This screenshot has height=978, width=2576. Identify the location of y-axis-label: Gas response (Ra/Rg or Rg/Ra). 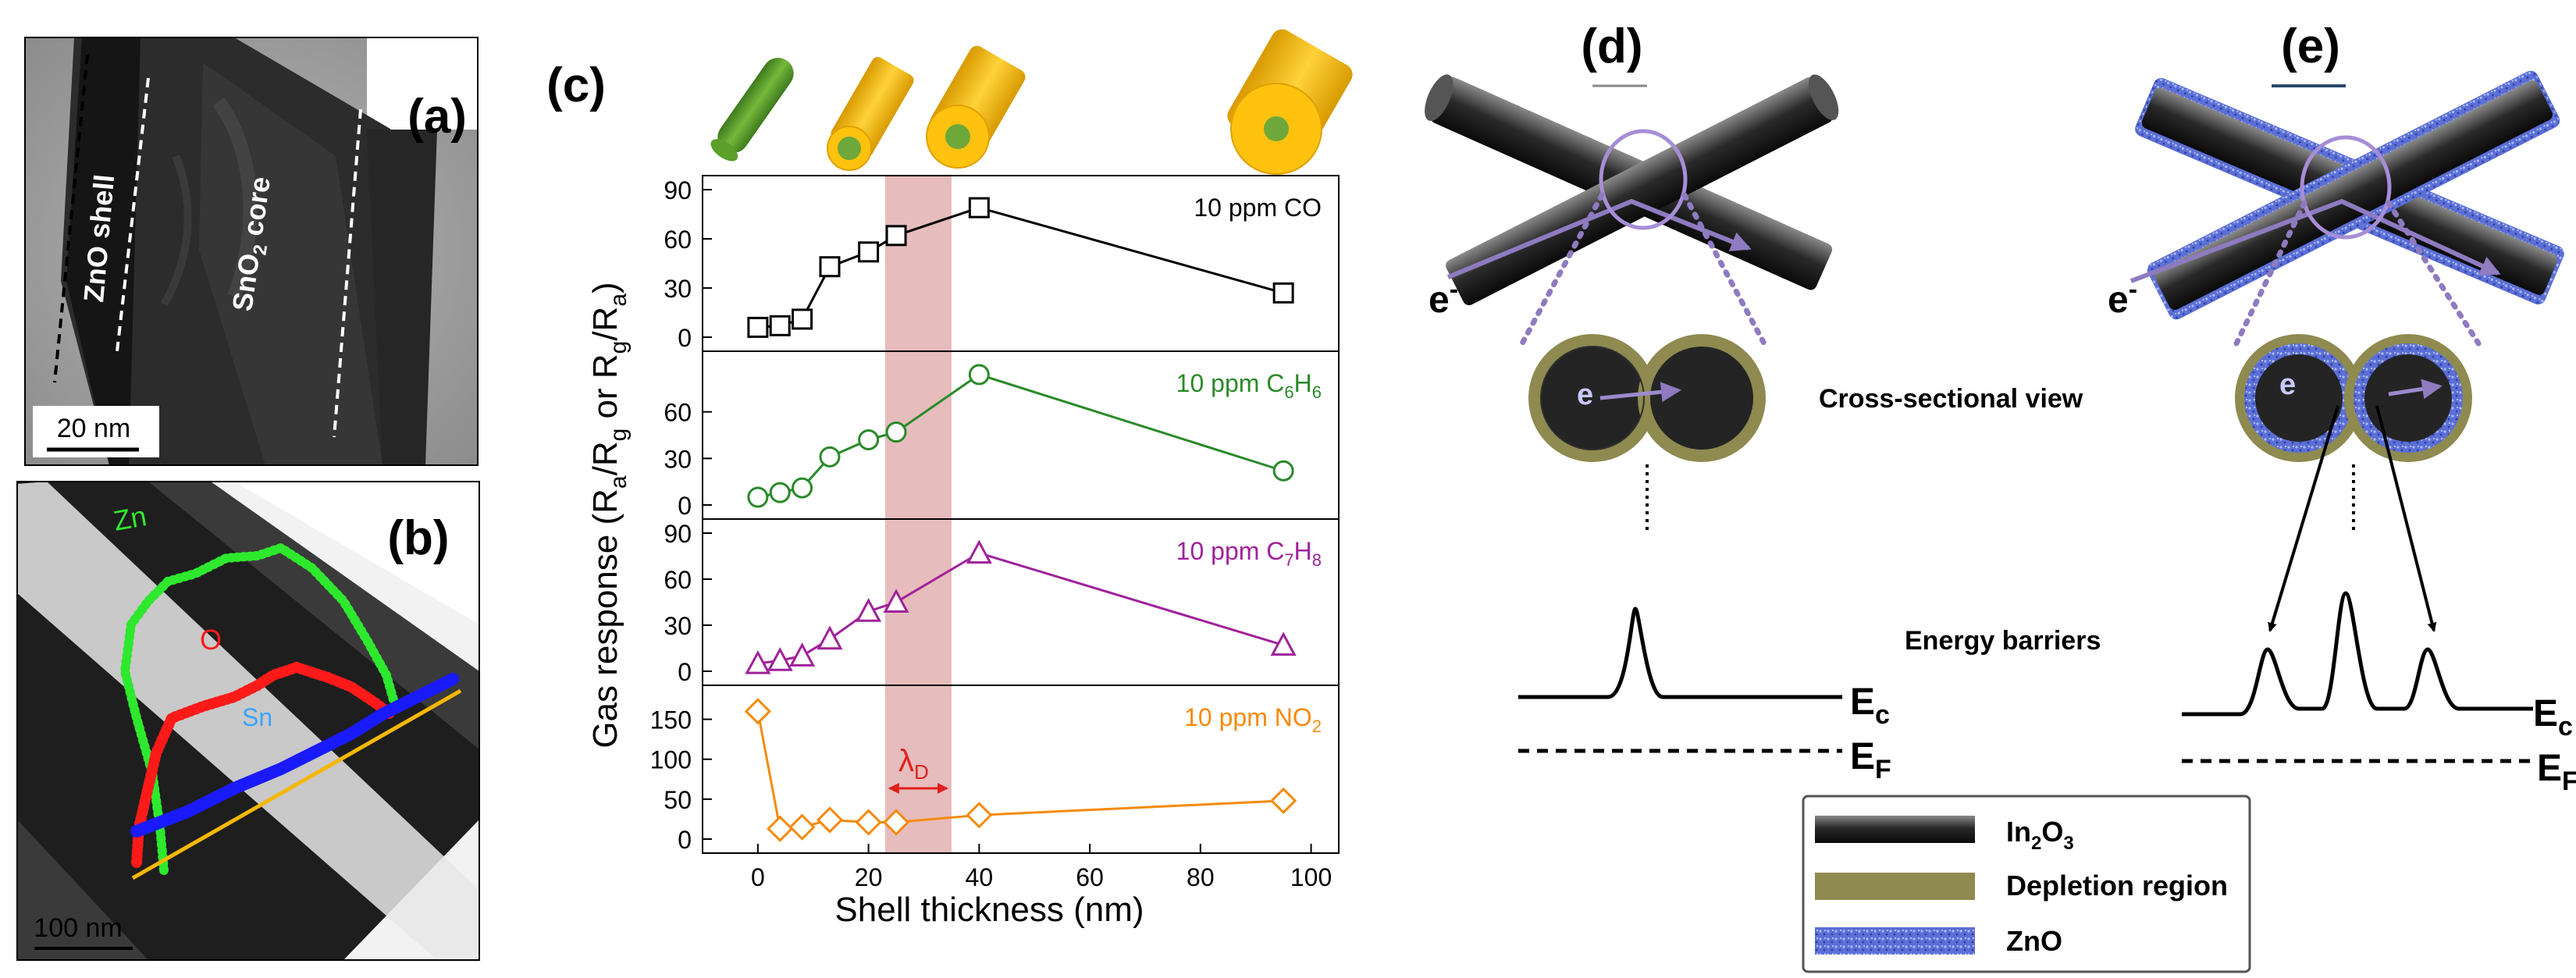
(609, 515).